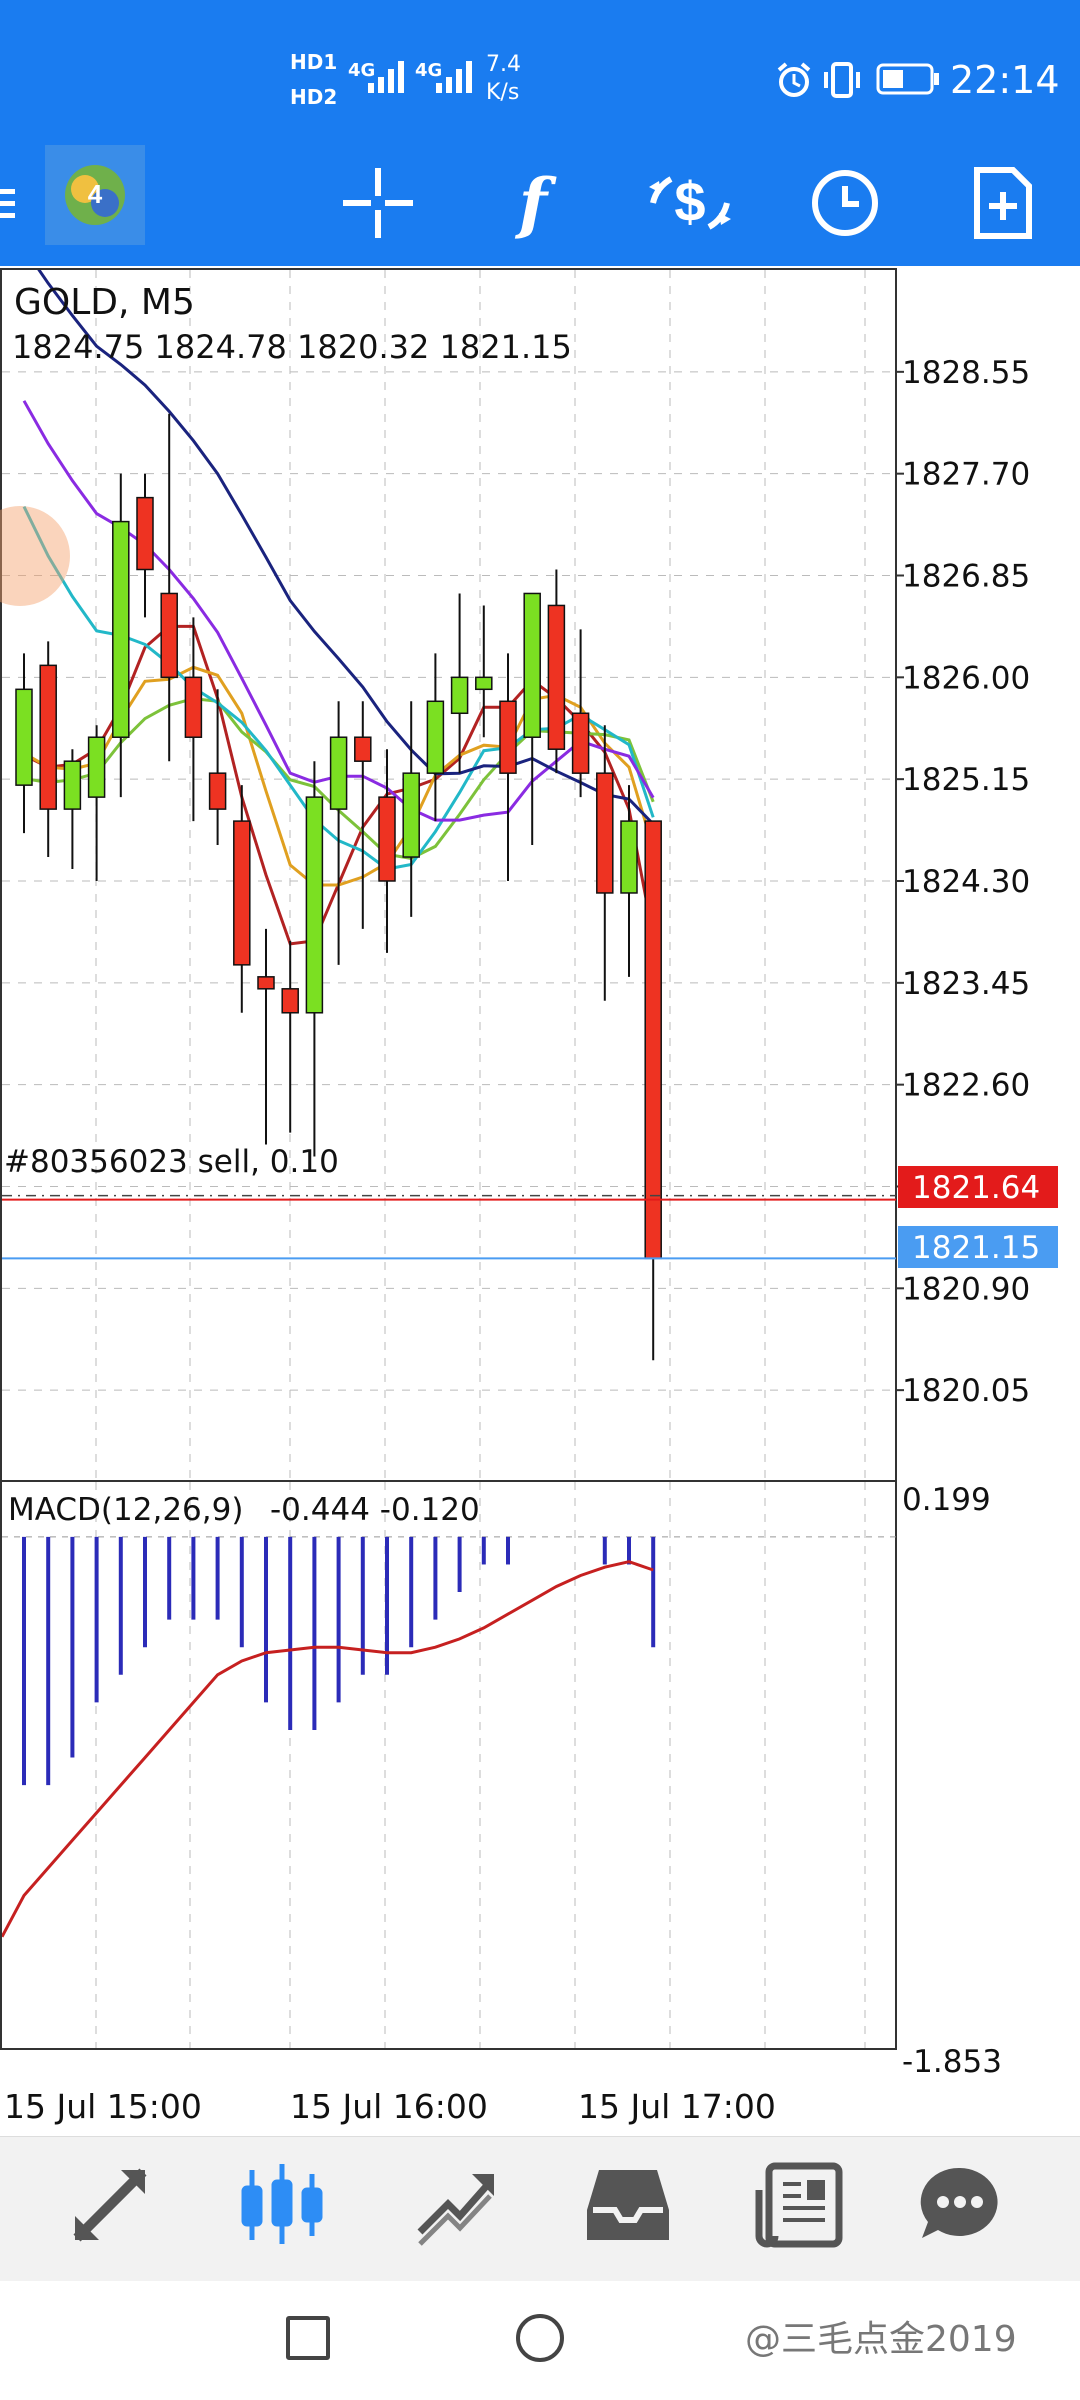  I want to click on new-order-button, so click(1003, 203).